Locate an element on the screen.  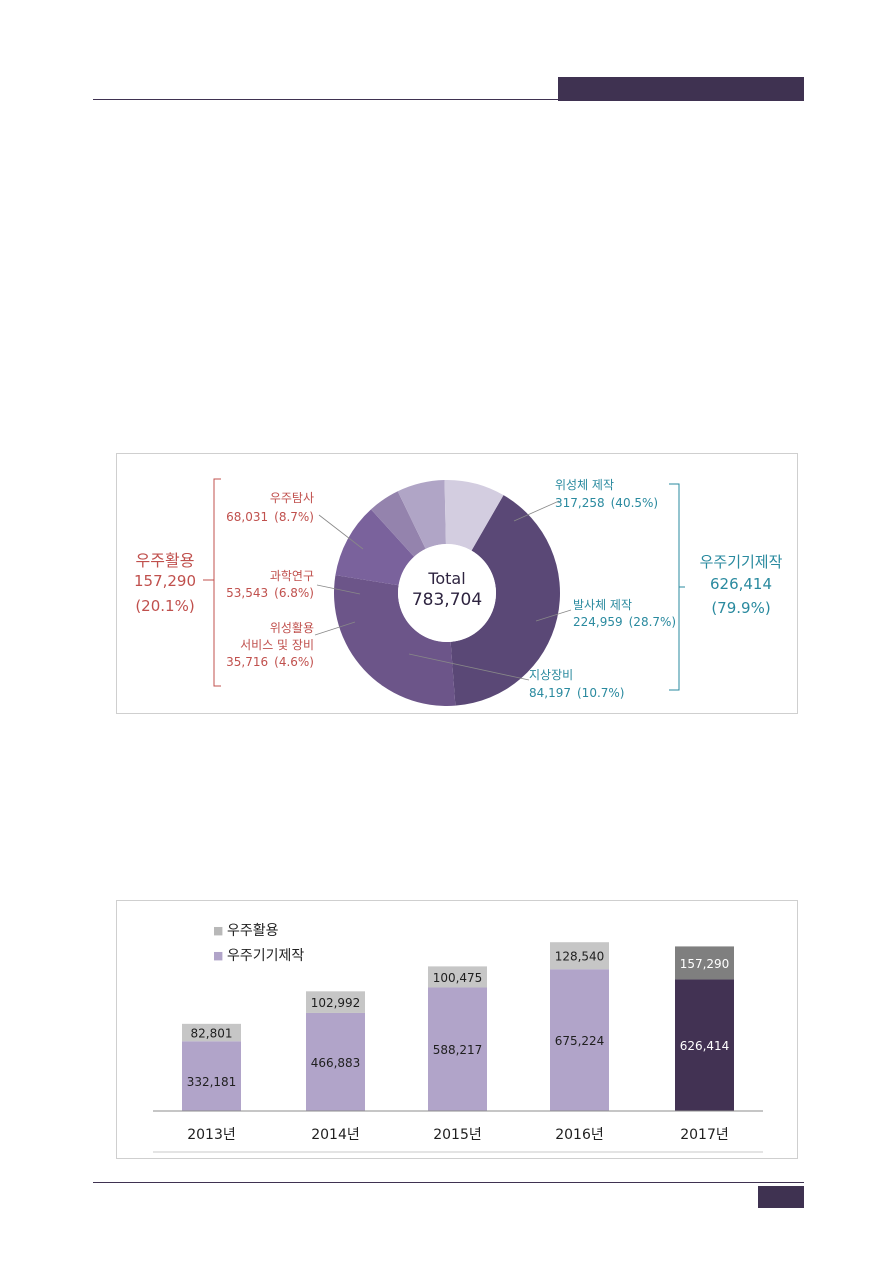
bar-label-manufacturing-0: 332,181 is located at coordinates (212, 1082).